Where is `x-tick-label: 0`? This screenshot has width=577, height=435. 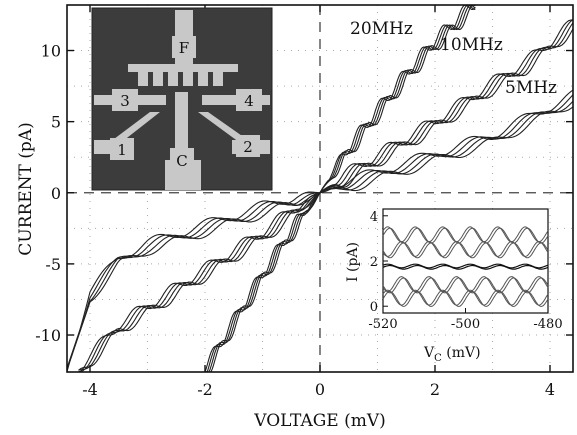
x-tick-label: 0 is located at coordinates (320, 389).